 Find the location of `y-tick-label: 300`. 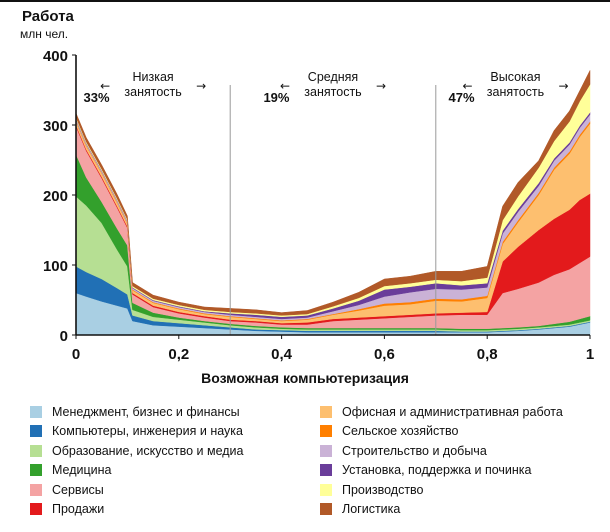

y-tick-label: 300 is located at coordinates (55, 126).